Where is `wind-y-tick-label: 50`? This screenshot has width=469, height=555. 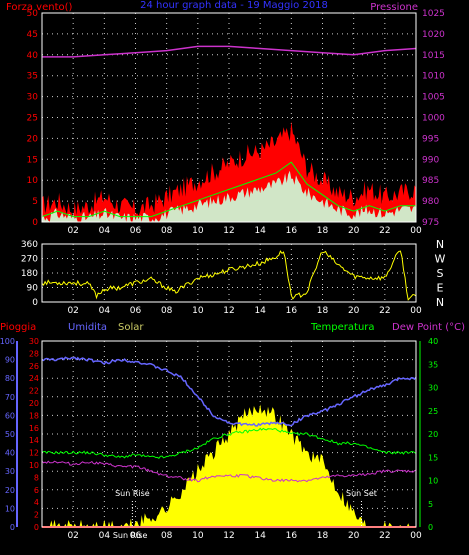 wind-y-tick-label: 50 is located at coordinates (33, 14).